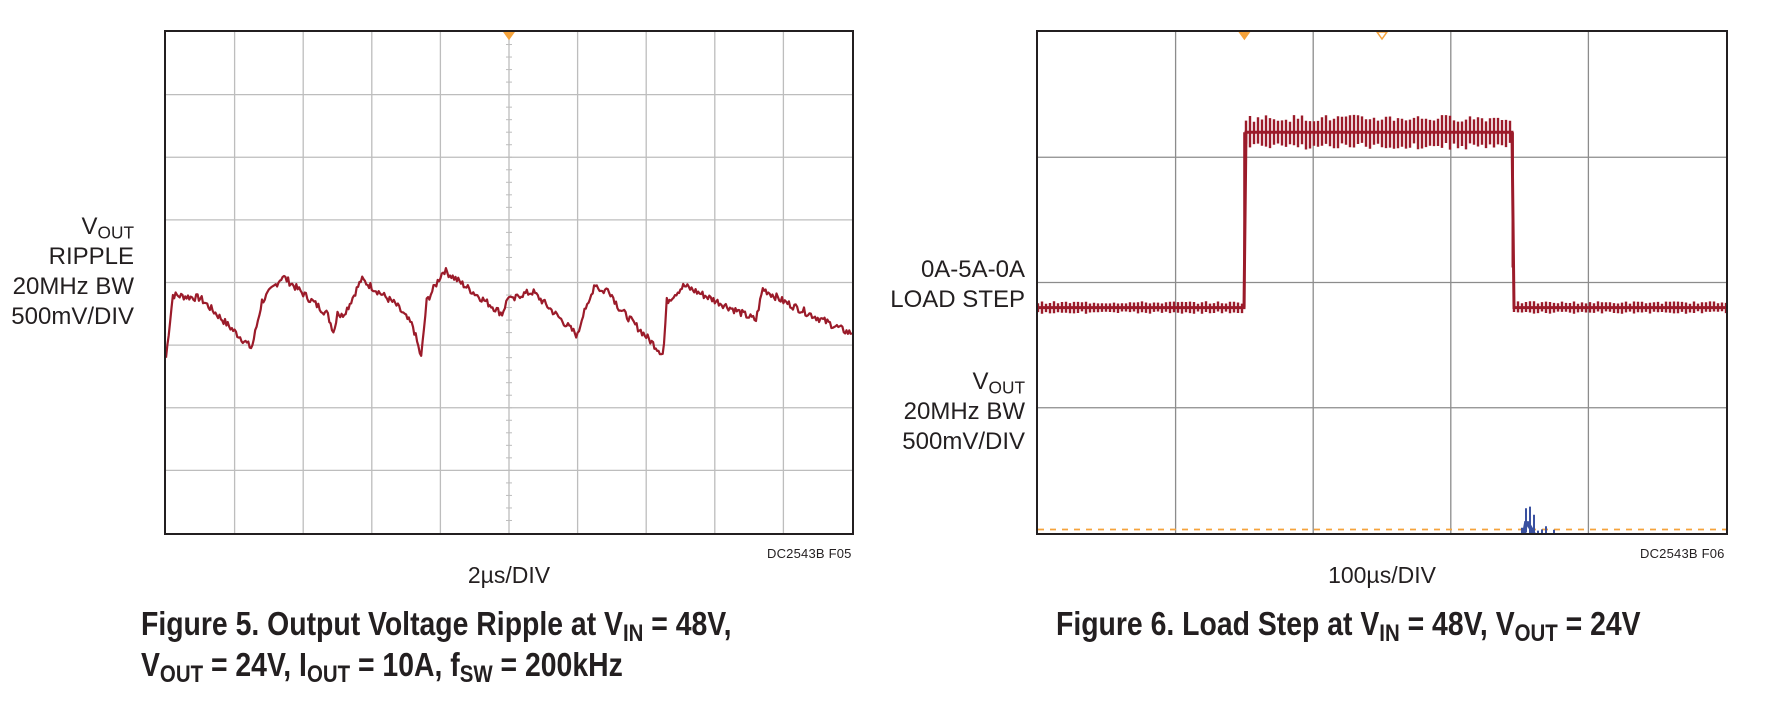 This screenshot has height=719, width=1769. I want to click on trace-label-line: RIPPLE, so click(72, 257).